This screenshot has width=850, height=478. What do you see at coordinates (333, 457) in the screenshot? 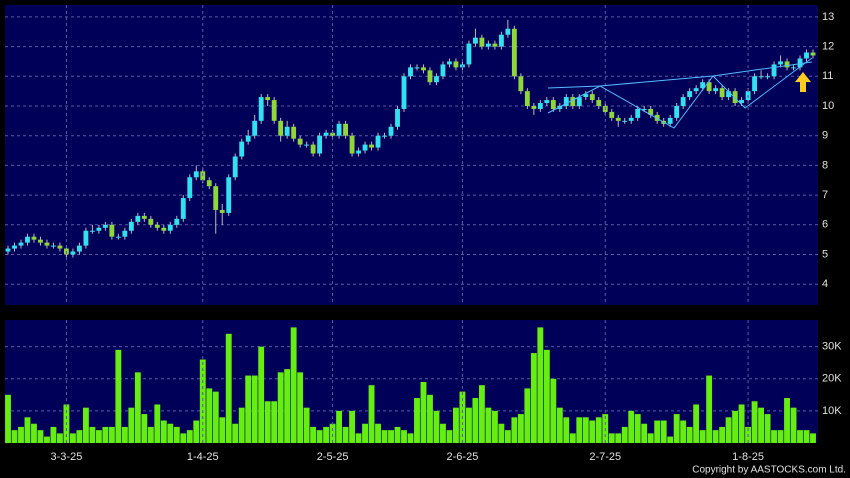
I see `x-tick-label: 2-5-25` at bounding box center [333, 457].